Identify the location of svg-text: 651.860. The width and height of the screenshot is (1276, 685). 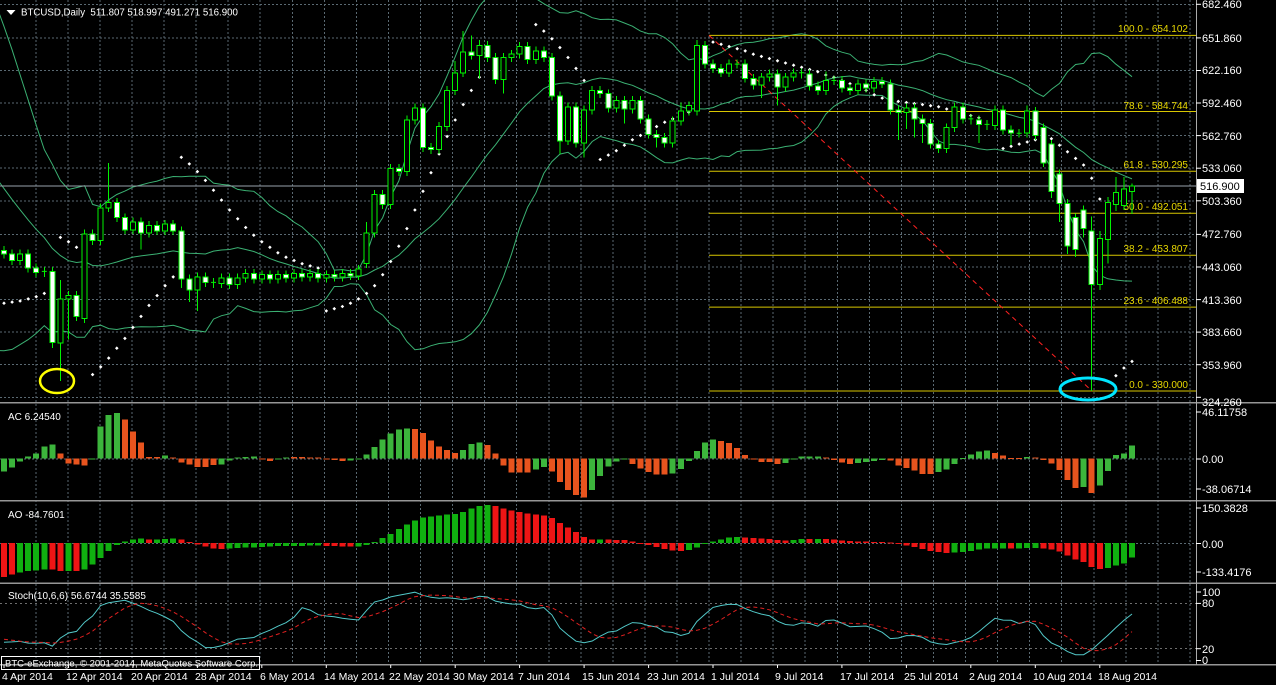
(1222, 39).